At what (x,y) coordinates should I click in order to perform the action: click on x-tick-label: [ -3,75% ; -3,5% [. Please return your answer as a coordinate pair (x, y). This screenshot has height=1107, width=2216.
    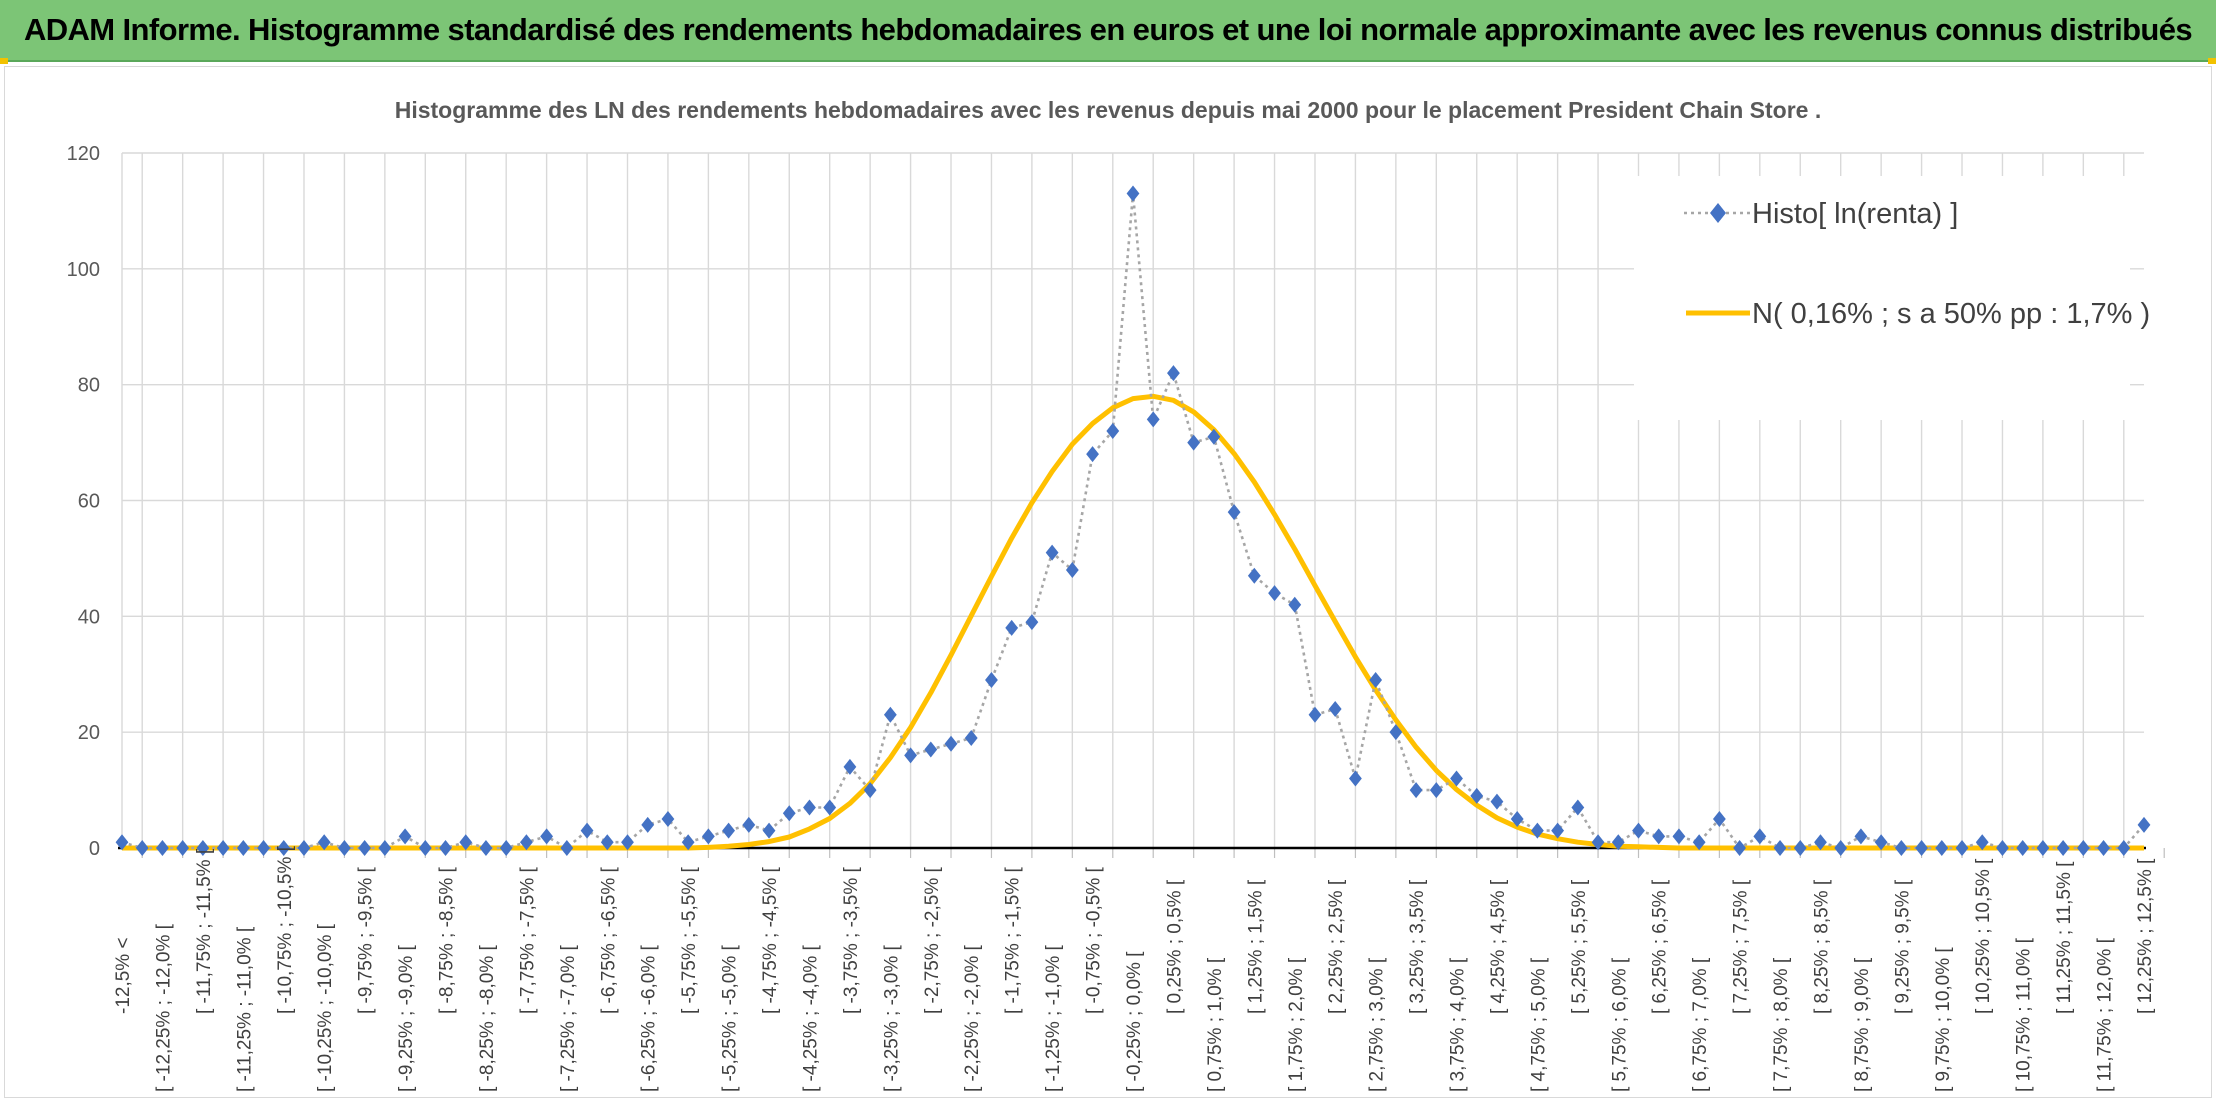
    Looking at the image, I should click on (851, 940).